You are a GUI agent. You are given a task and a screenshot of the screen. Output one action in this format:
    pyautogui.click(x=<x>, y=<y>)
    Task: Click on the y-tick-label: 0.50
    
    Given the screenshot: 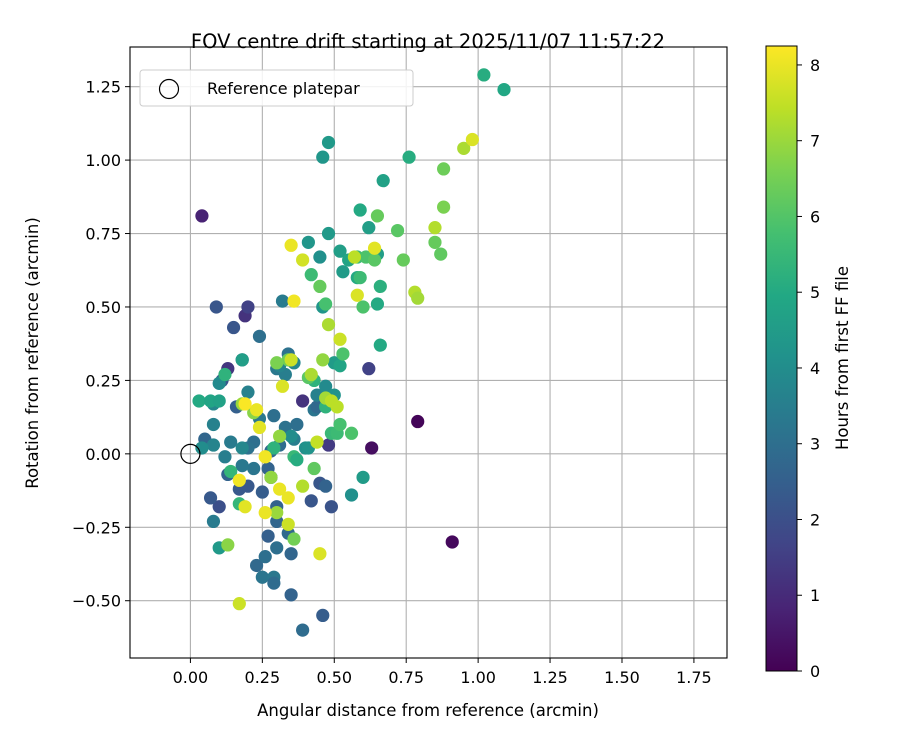 What is the action you would take?
    pyautogui.click(x=103, y=307)
    